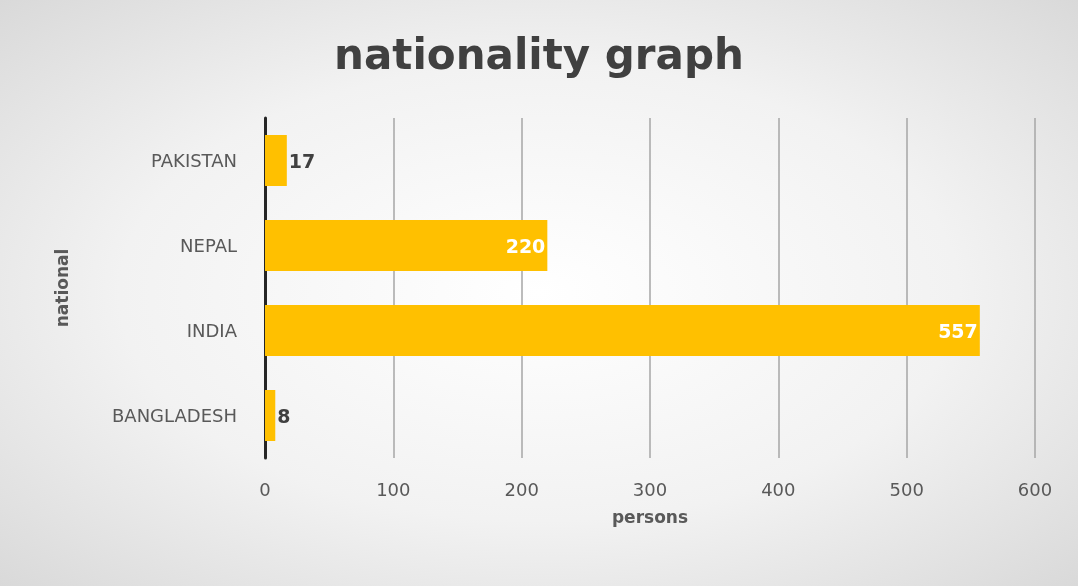  What do you see at coordinates (194, 160) in the screenshot?
I see `y-tick-label: PAKISTAN` at bounding box center [194, 160].